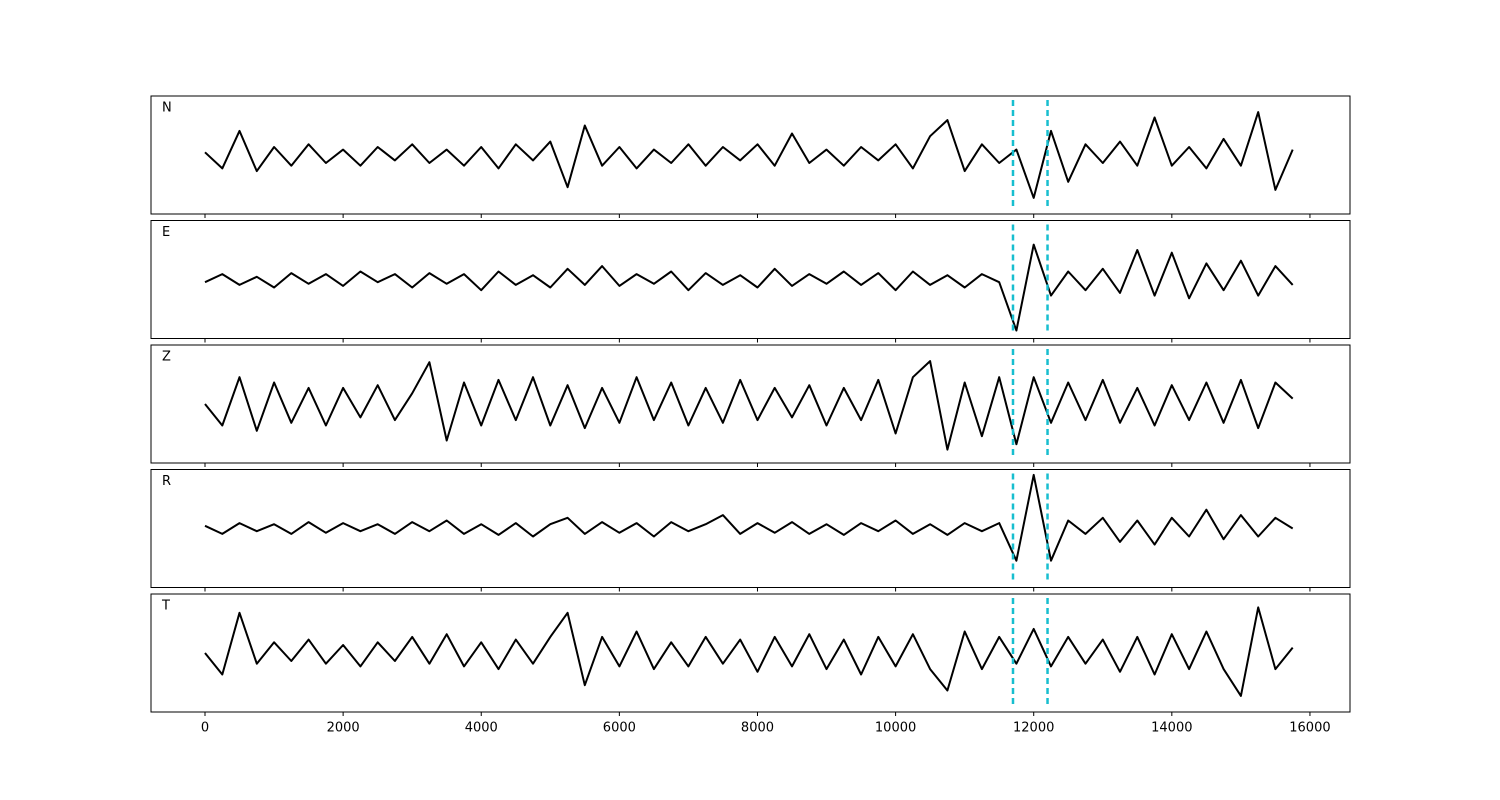 This screenshot has width=1500, height=800. Describe the element at coordinates (205, 728) in the screenshot. I see `x-tick-label: 0` at that location.